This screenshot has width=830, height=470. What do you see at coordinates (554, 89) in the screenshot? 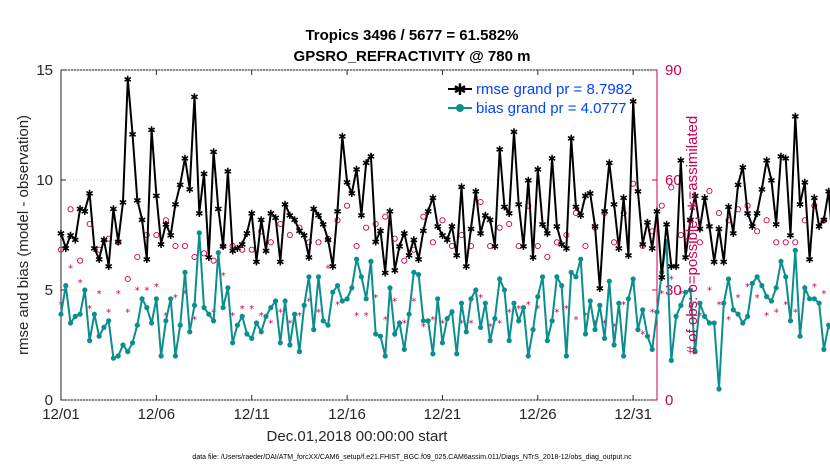
I see `legend-rmse-label: rmse grand pr = 8.7982` at bounding box center [554, 89].